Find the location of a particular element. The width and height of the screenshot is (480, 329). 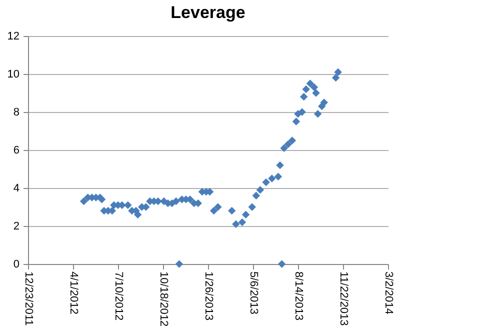

x-tick-label: 8/14/2013 is located at coordinates (298, 296).